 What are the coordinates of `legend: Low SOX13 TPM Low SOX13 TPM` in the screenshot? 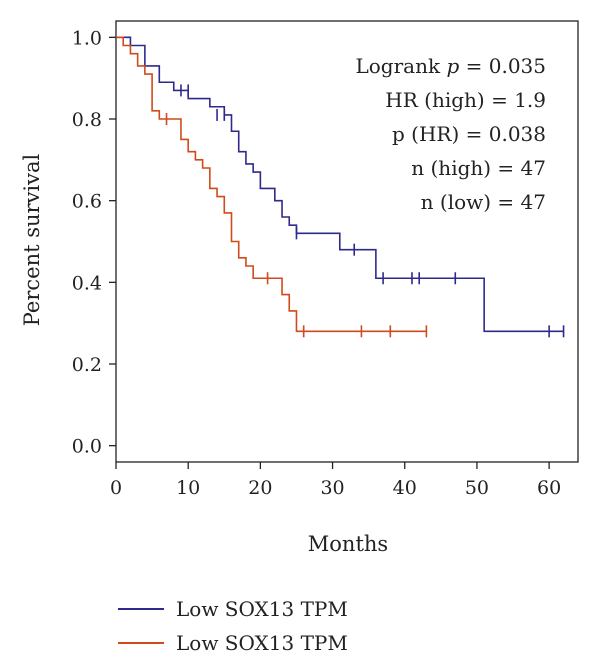 It's located at (233, 626).